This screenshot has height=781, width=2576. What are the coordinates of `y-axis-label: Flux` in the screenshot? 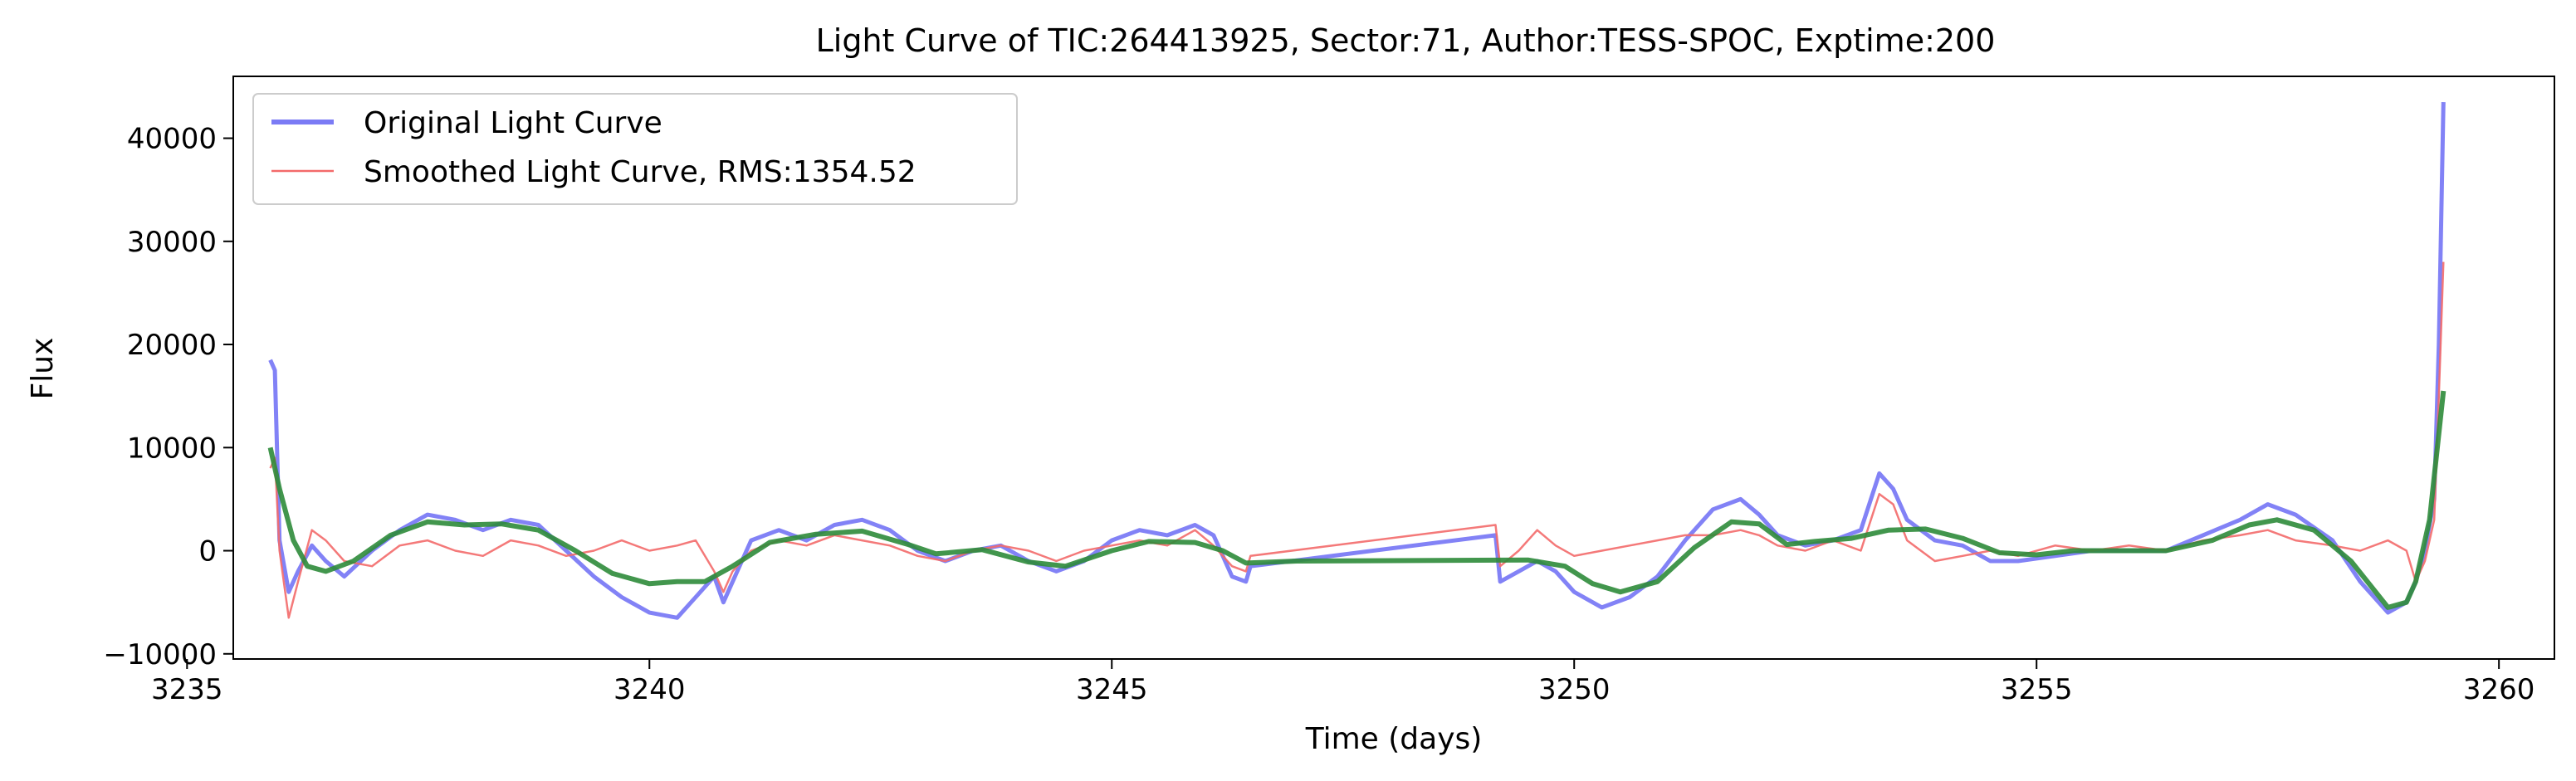 It's located at (43, 369).